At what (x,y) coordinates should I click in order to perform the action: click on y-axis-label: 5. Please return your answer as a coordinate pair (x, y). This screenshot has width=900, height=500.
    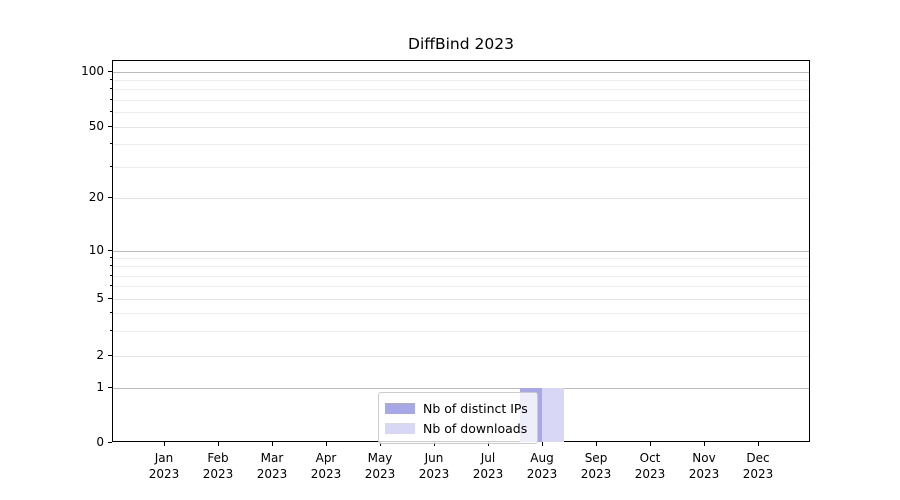
    Looking at the image, I should click on (100, 298).